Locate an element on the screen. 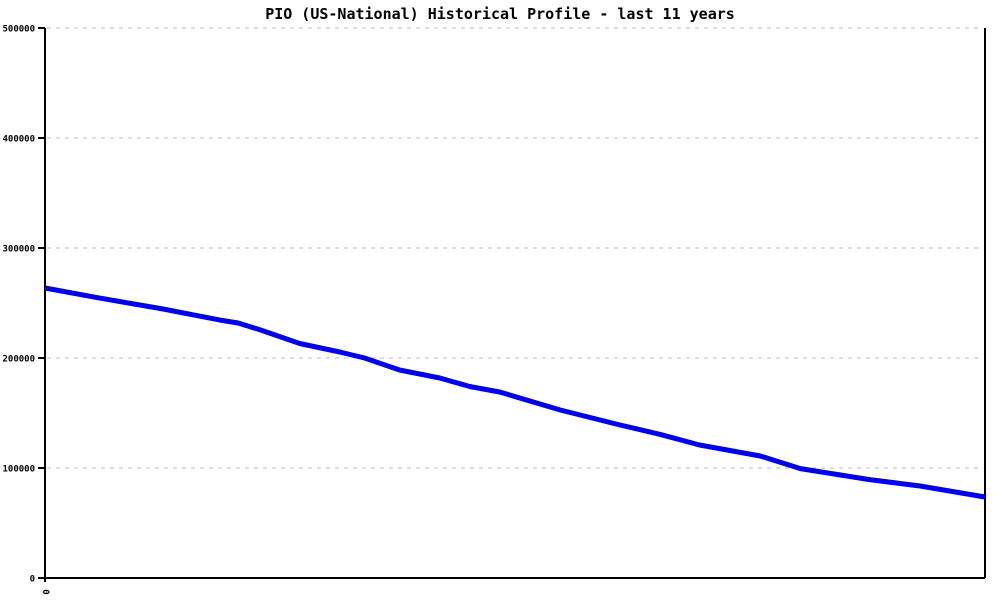 The width and height of the screenshot is (1000, 600). y-tick-label: 300000 is located at coordinates (18, 250).